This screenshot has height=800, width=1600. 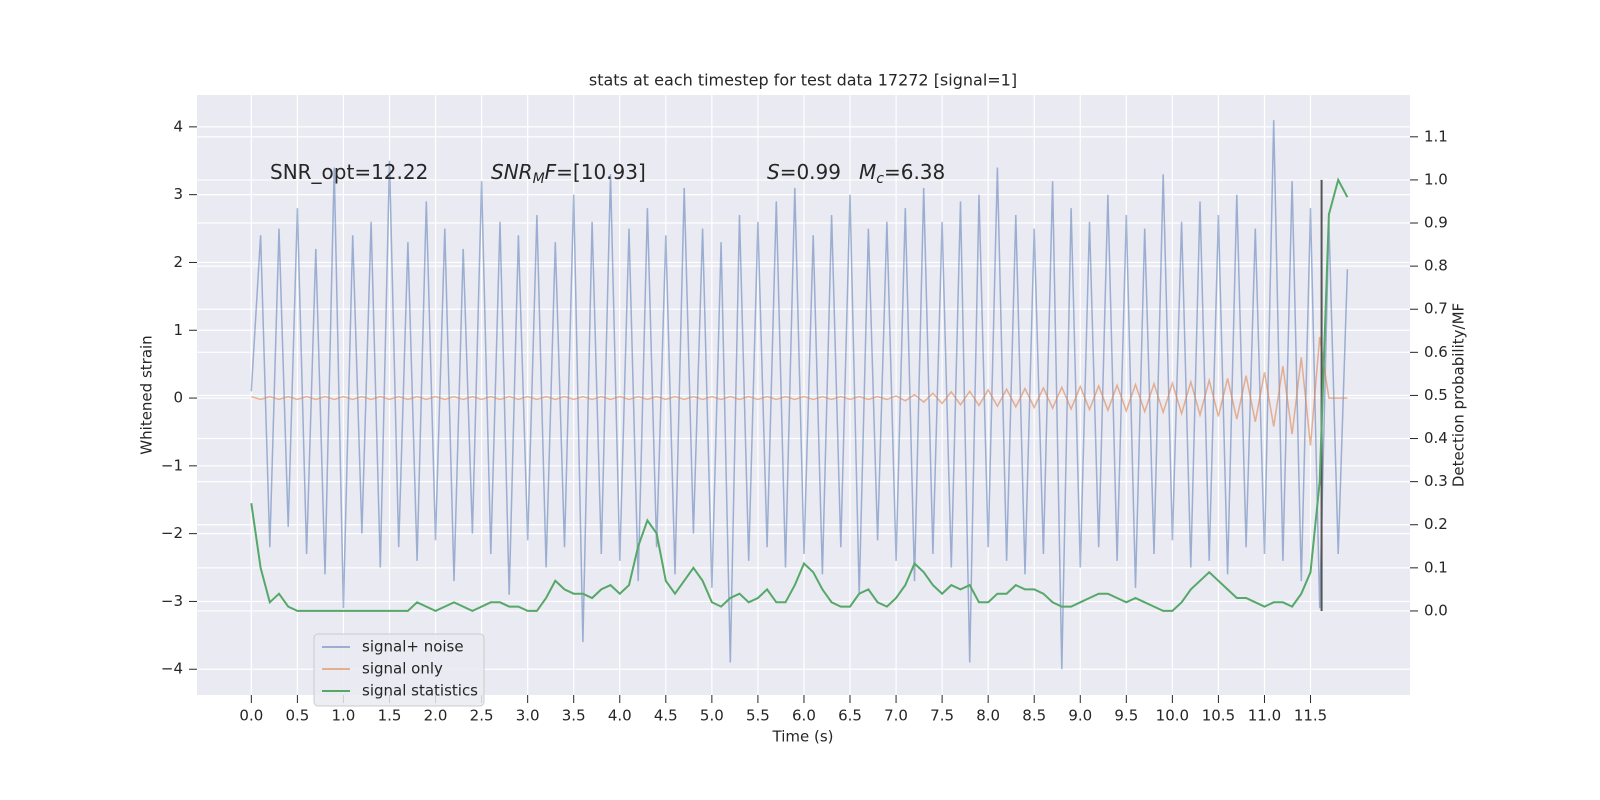 I want to click on x-tick-label: 5.0, so click(x=712, y=716).